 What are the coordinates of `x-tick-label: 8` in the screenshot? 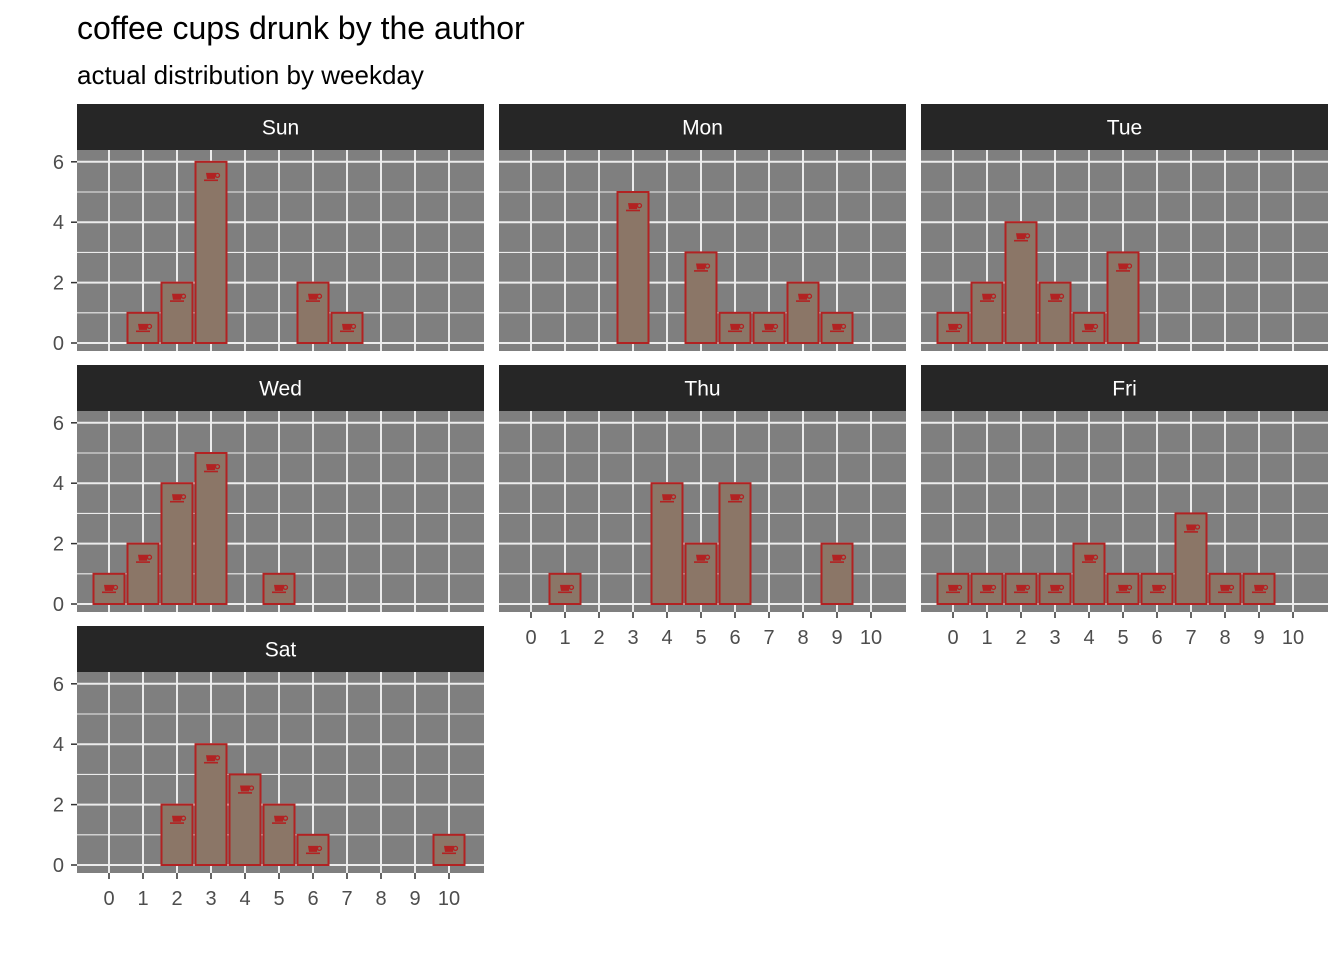 It's located at (802, 638).